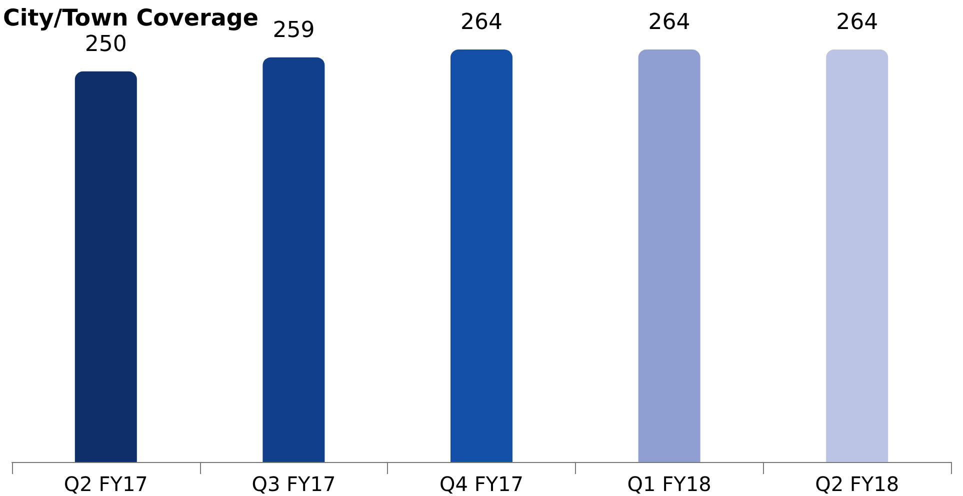 The image size is (963, 496). I want to click on x-tick-label: Q3 FY17, so click(294, 484).